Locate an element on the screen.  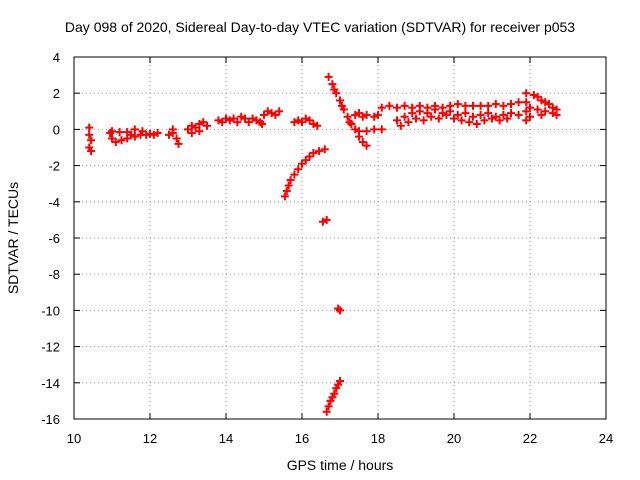
y-tick-label: -8 is located at coordinates (54, 274).